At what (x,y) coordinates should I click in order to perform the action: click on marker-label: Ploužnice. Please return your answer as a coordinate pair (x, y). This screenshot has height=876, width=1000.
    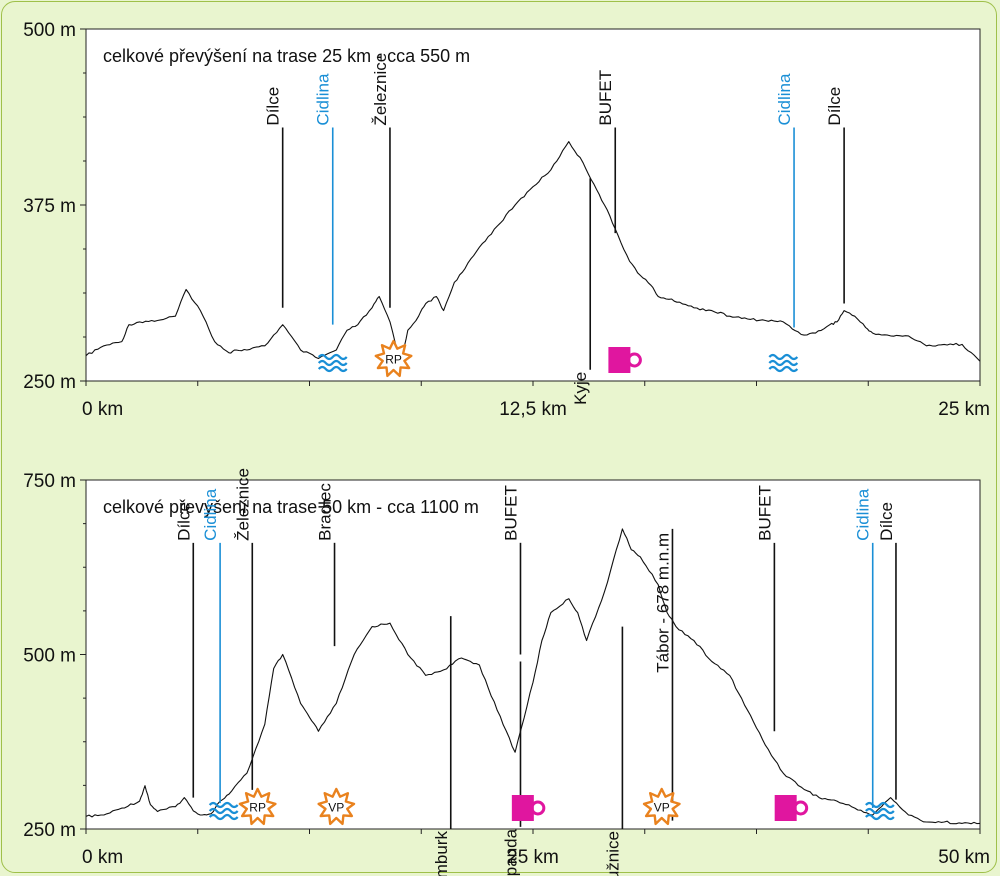
    Looking at the image, I should click on (612, 853).